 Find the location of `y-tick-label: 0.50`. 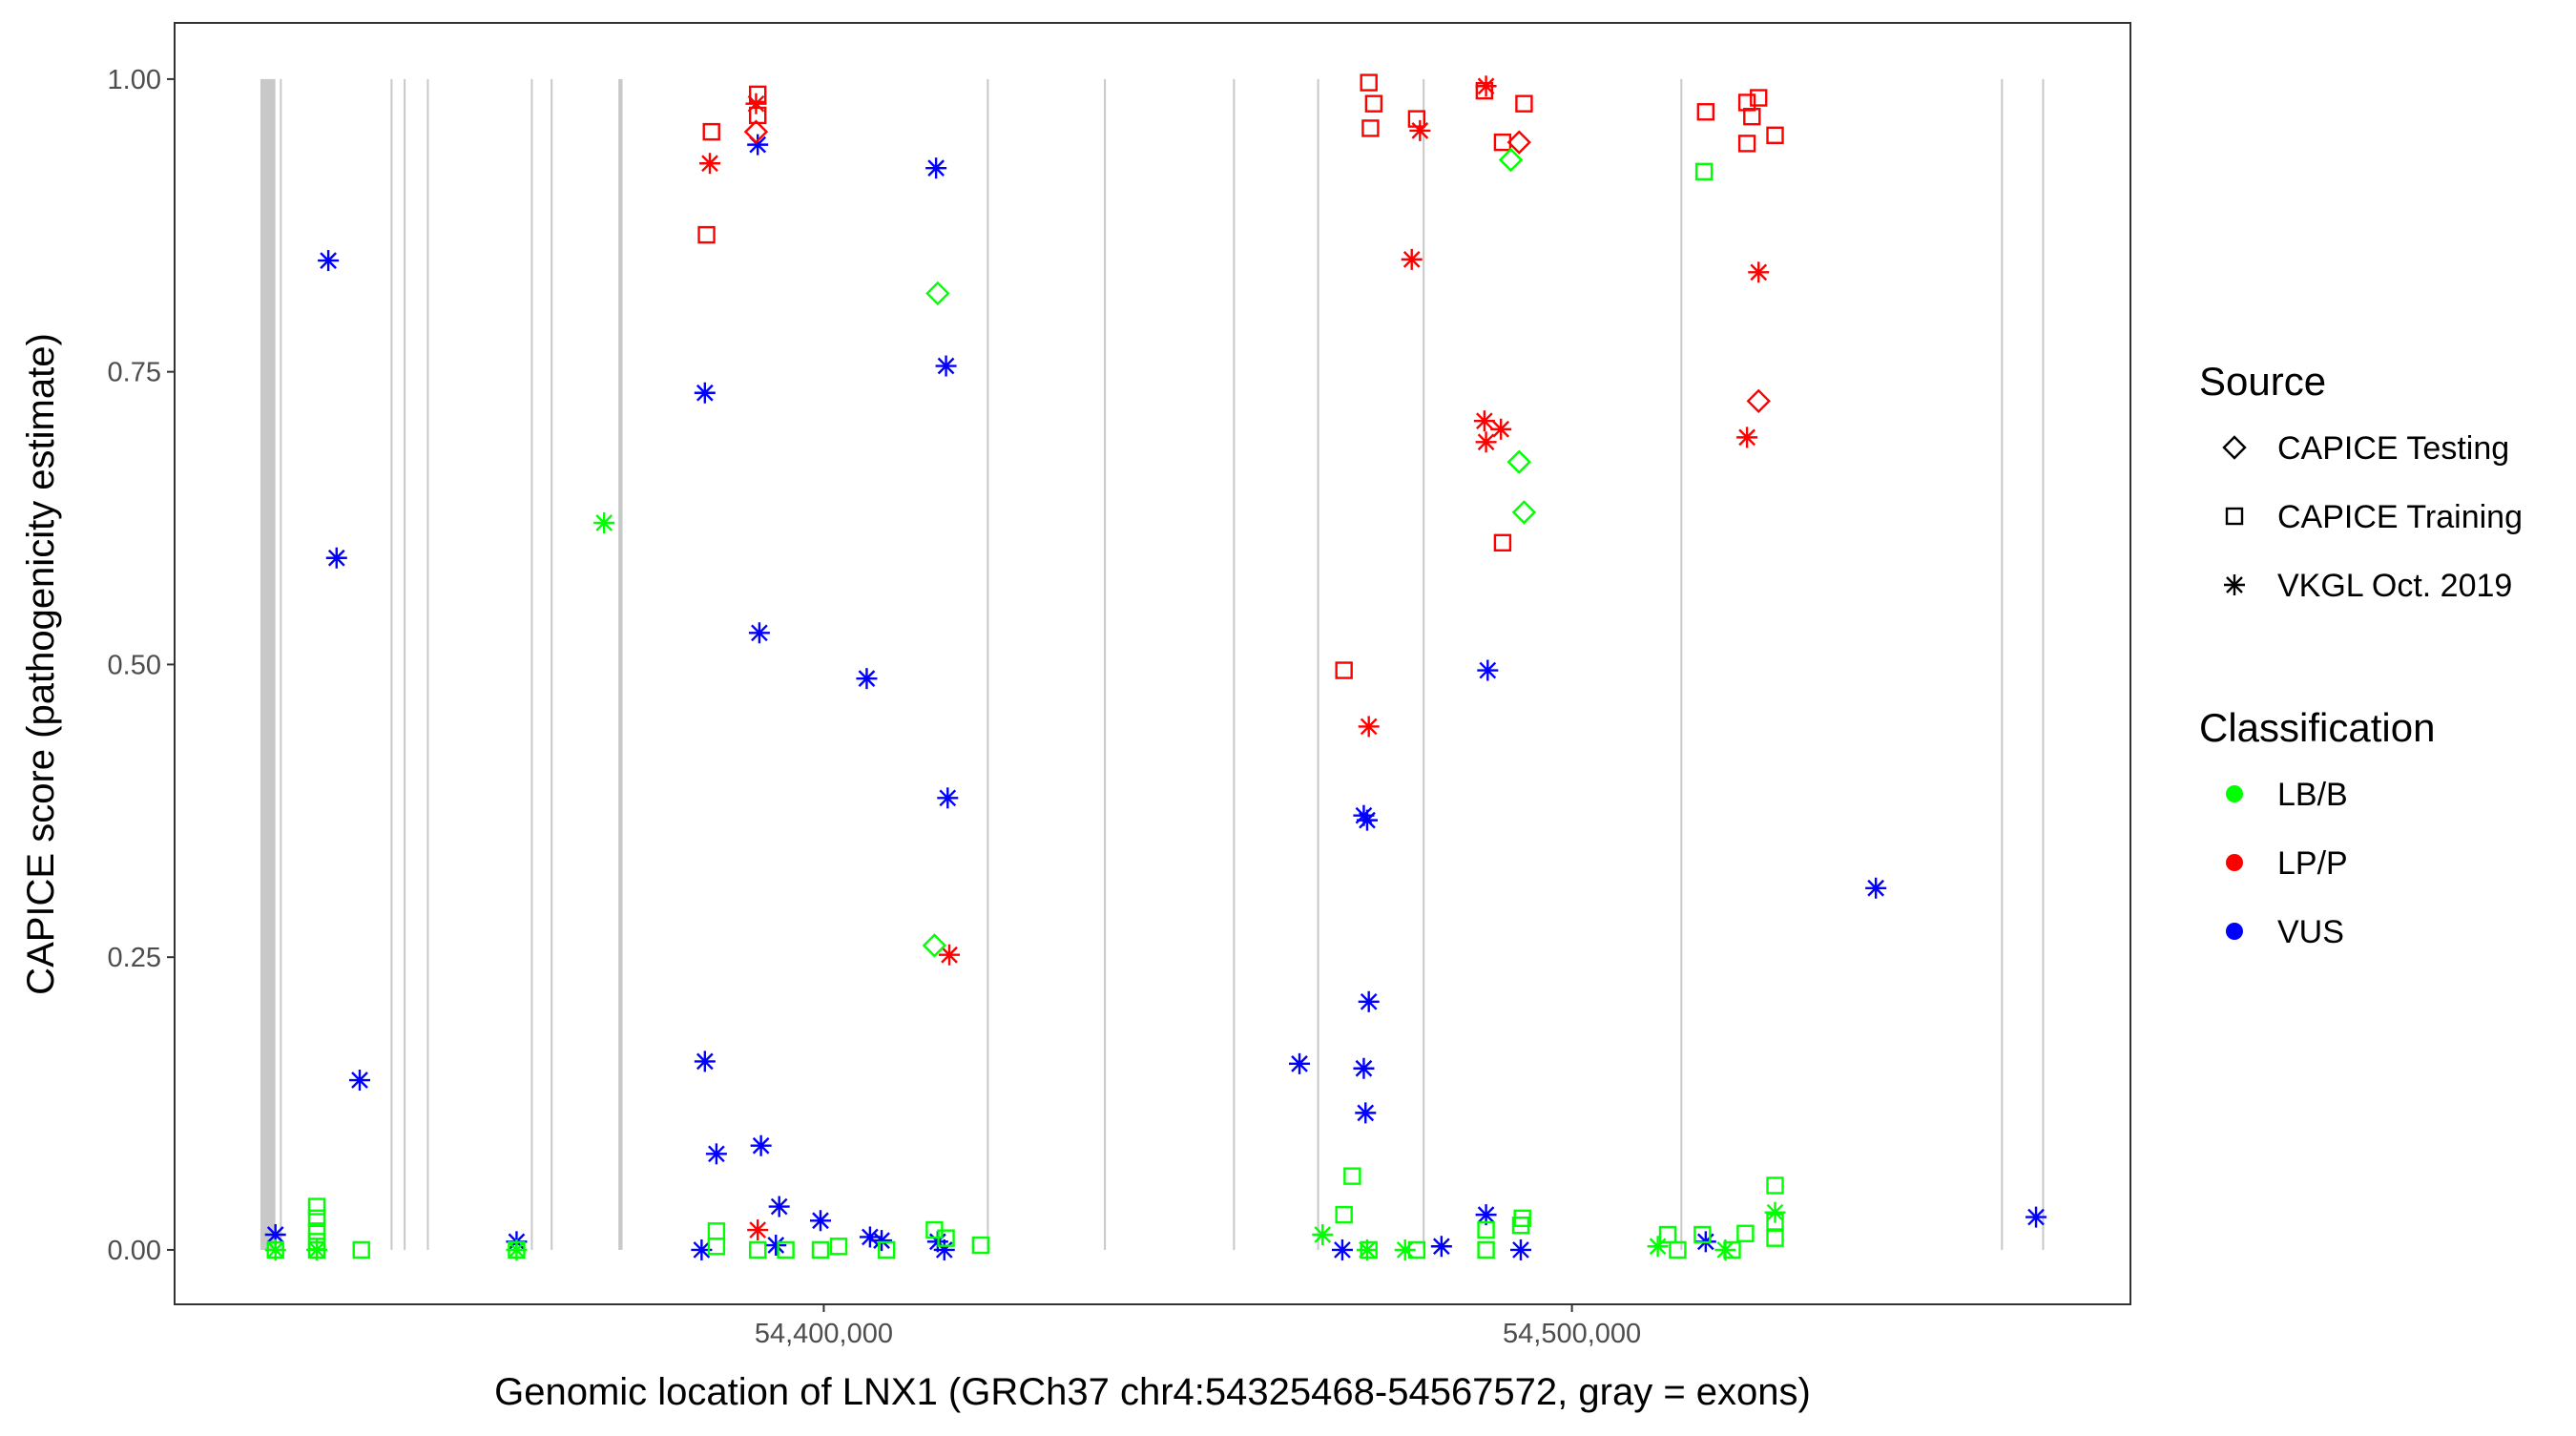

y-tick-label: 0.50 is located at coordinates (134, 665).